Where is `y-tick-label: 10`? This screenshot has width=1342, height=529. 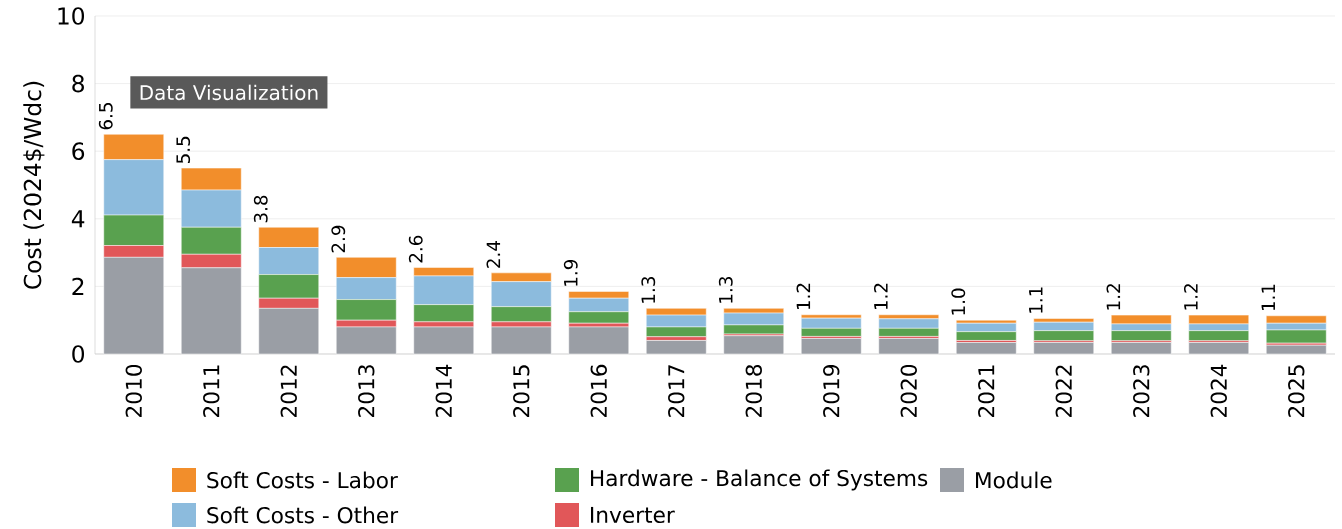 y-tick-label: 10 is located at coordinates (71, 16).